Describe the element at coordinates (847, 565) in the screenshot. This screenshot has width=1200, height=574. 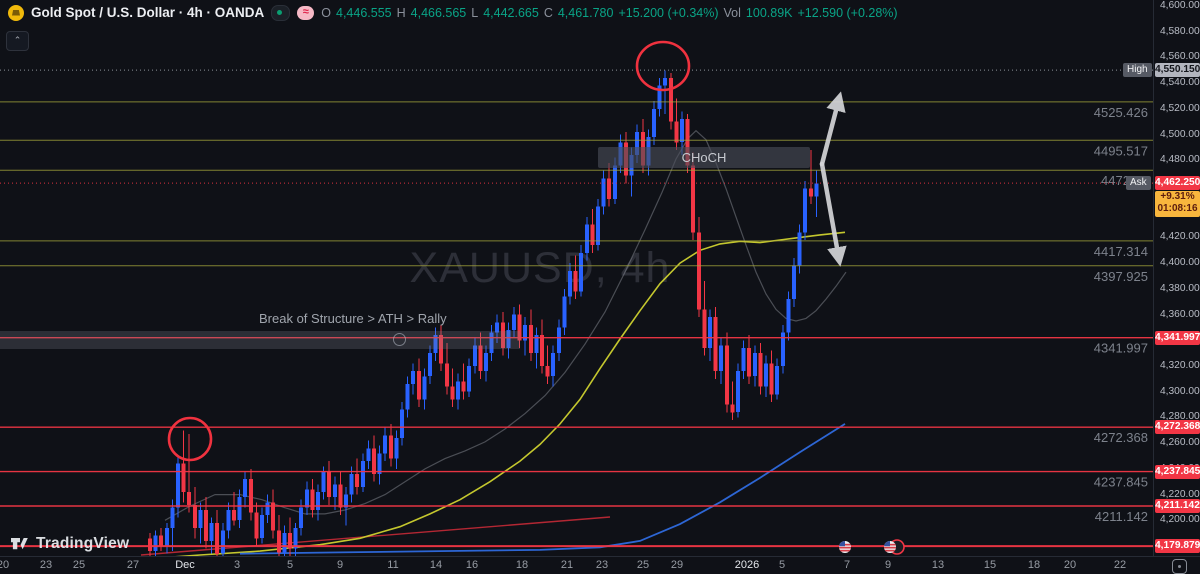
I see `time-label: 7` at that location.